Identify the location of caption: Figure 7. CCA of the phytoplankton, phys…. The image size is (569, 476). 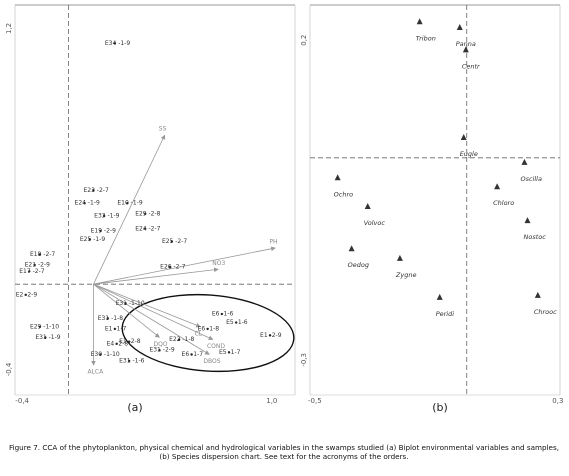
(284, 452).